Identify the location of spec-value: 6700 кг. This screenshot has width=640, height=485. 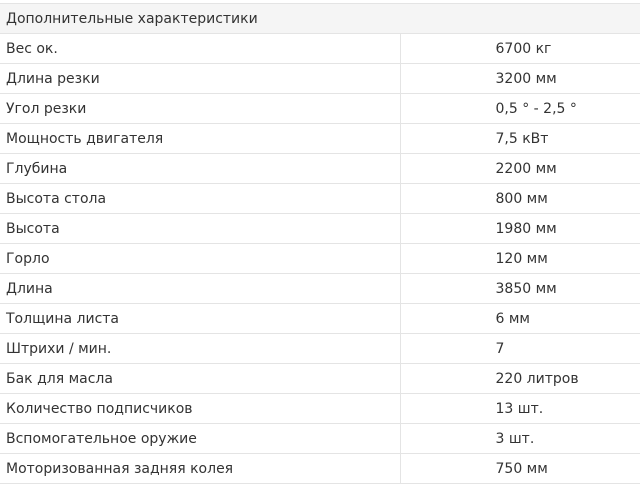
(519, 48).